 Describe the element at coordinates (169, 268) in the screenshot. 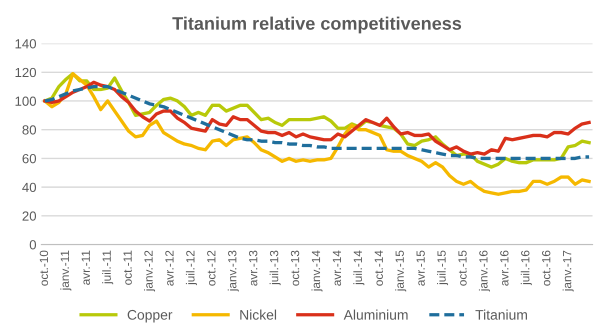

I see `x-tick-label: avr.-12` at that location.